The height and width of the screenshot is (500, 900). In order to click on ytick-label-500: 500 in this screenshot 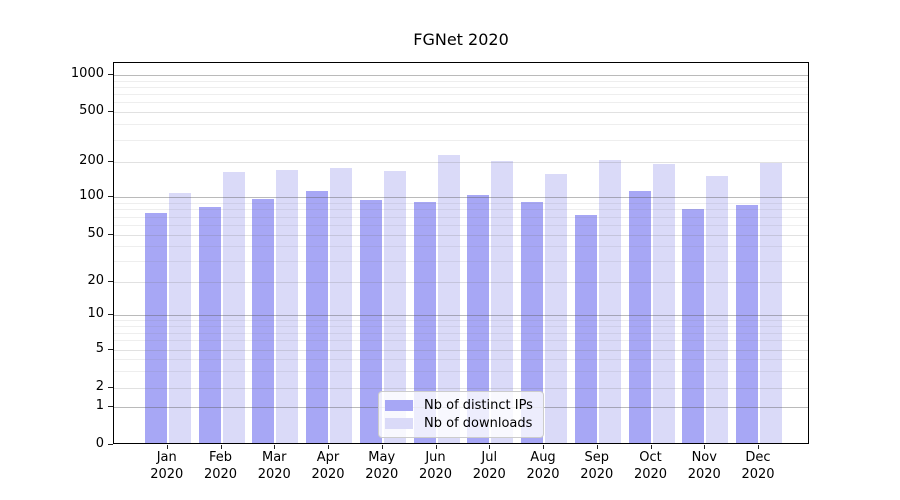, I will do `click(91, 110)`.